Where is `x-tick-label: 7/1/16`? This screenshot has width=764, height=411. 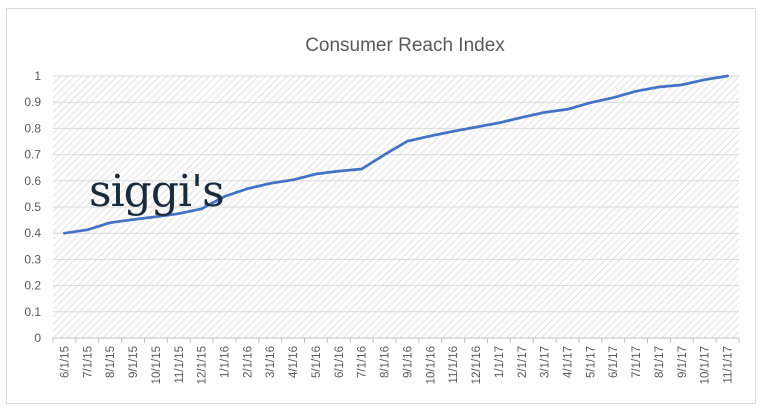
x-tick-label: 7/1/16 is located at coordinates (363, 362).